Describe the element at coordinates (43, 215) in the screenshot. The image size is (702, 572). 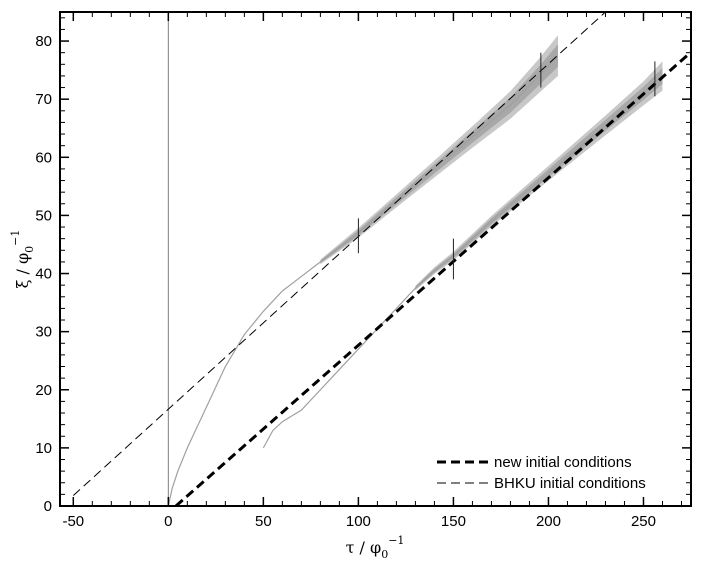
I see `y-tick-label: 50` at that location.